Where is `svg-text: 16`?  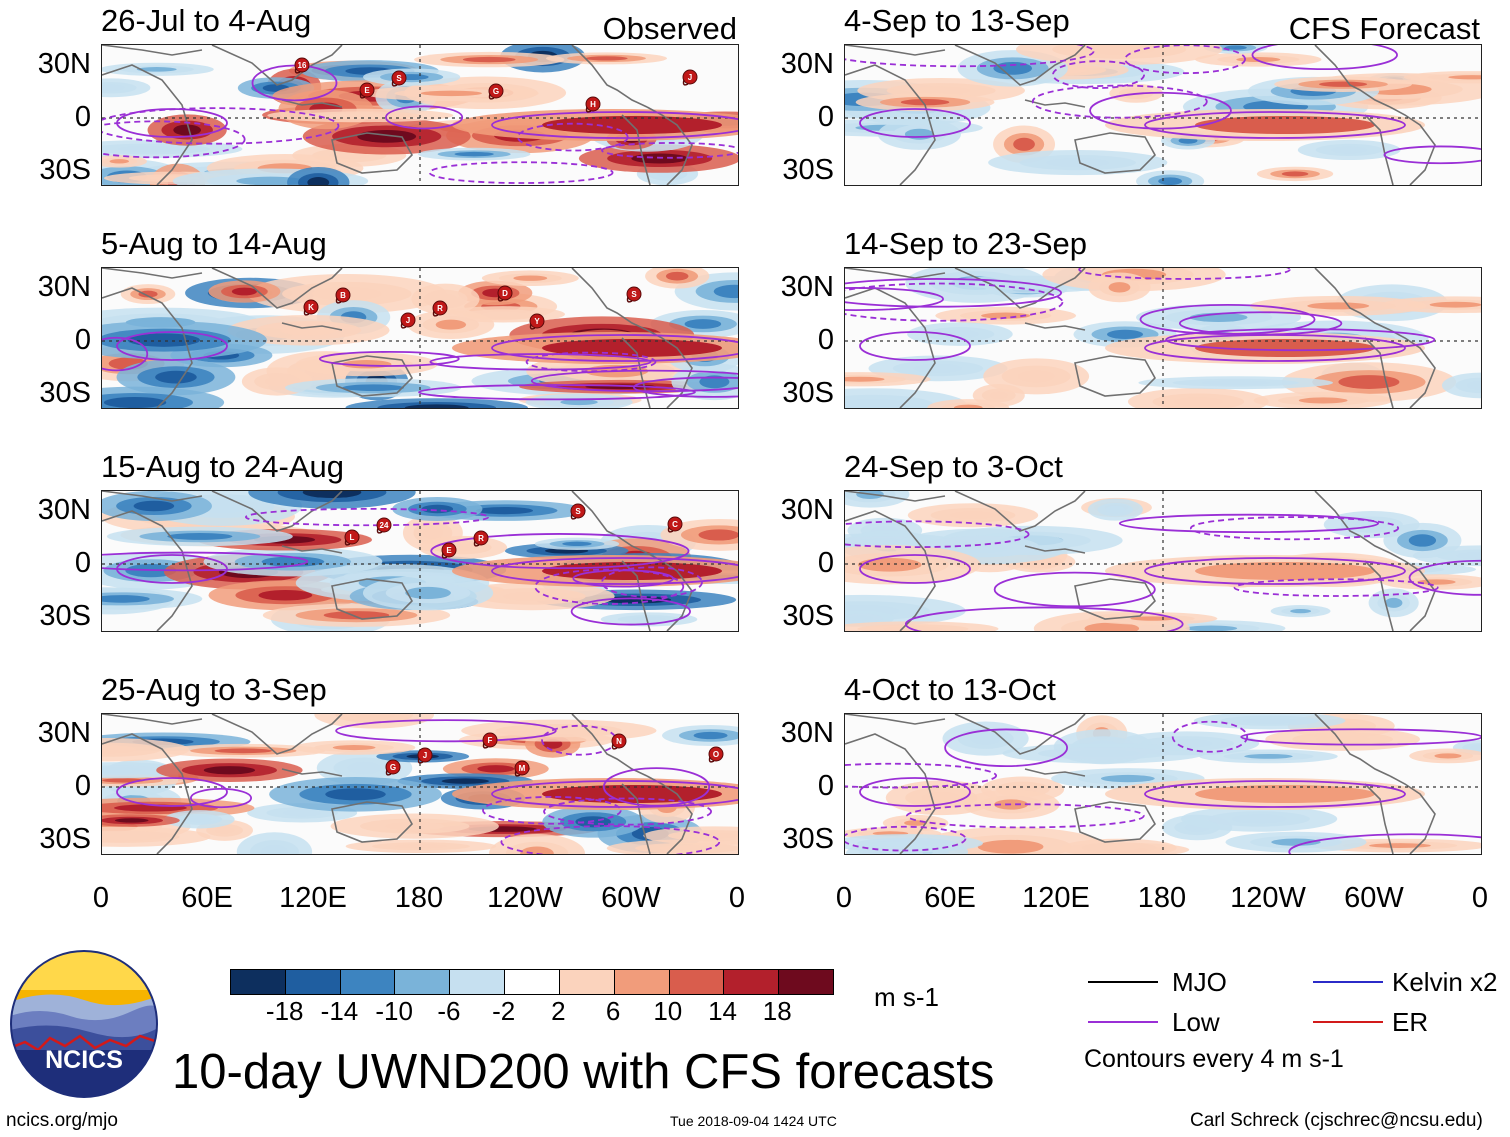
svg-text: 16 is located at coordinates (302, 65).